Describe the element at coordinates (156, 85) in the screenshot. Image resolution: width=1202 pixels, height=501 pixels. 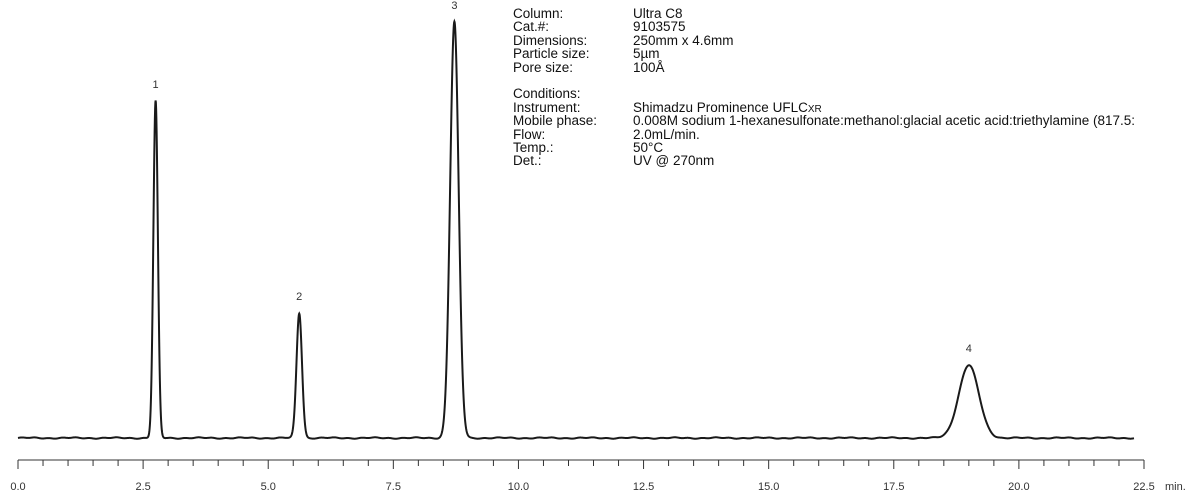
I see `peak-label: 1` at that location.